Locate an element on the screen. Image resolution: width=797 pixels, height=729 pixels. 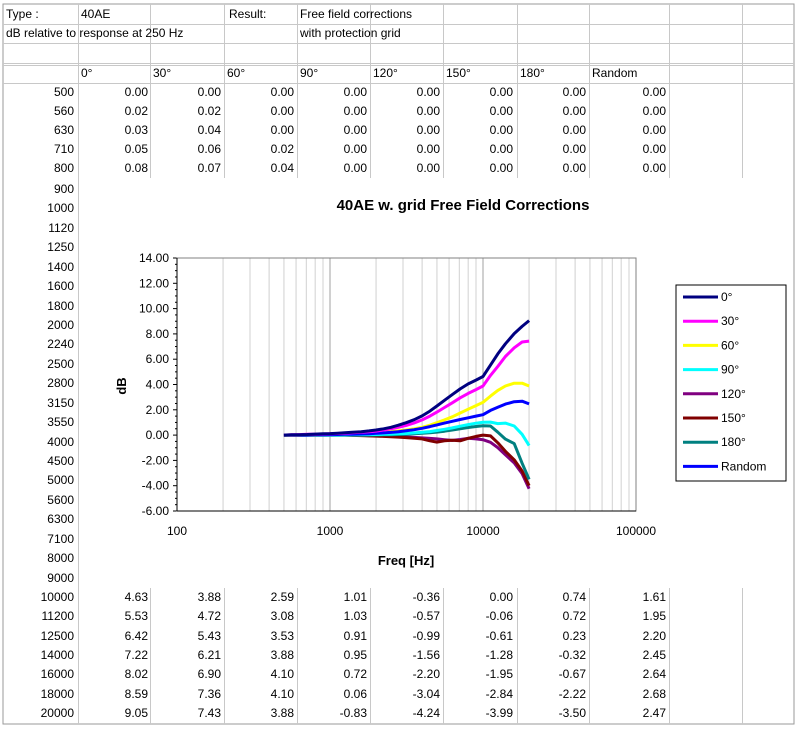
table-cell: 0.03 is located at coordinates (136, 130).